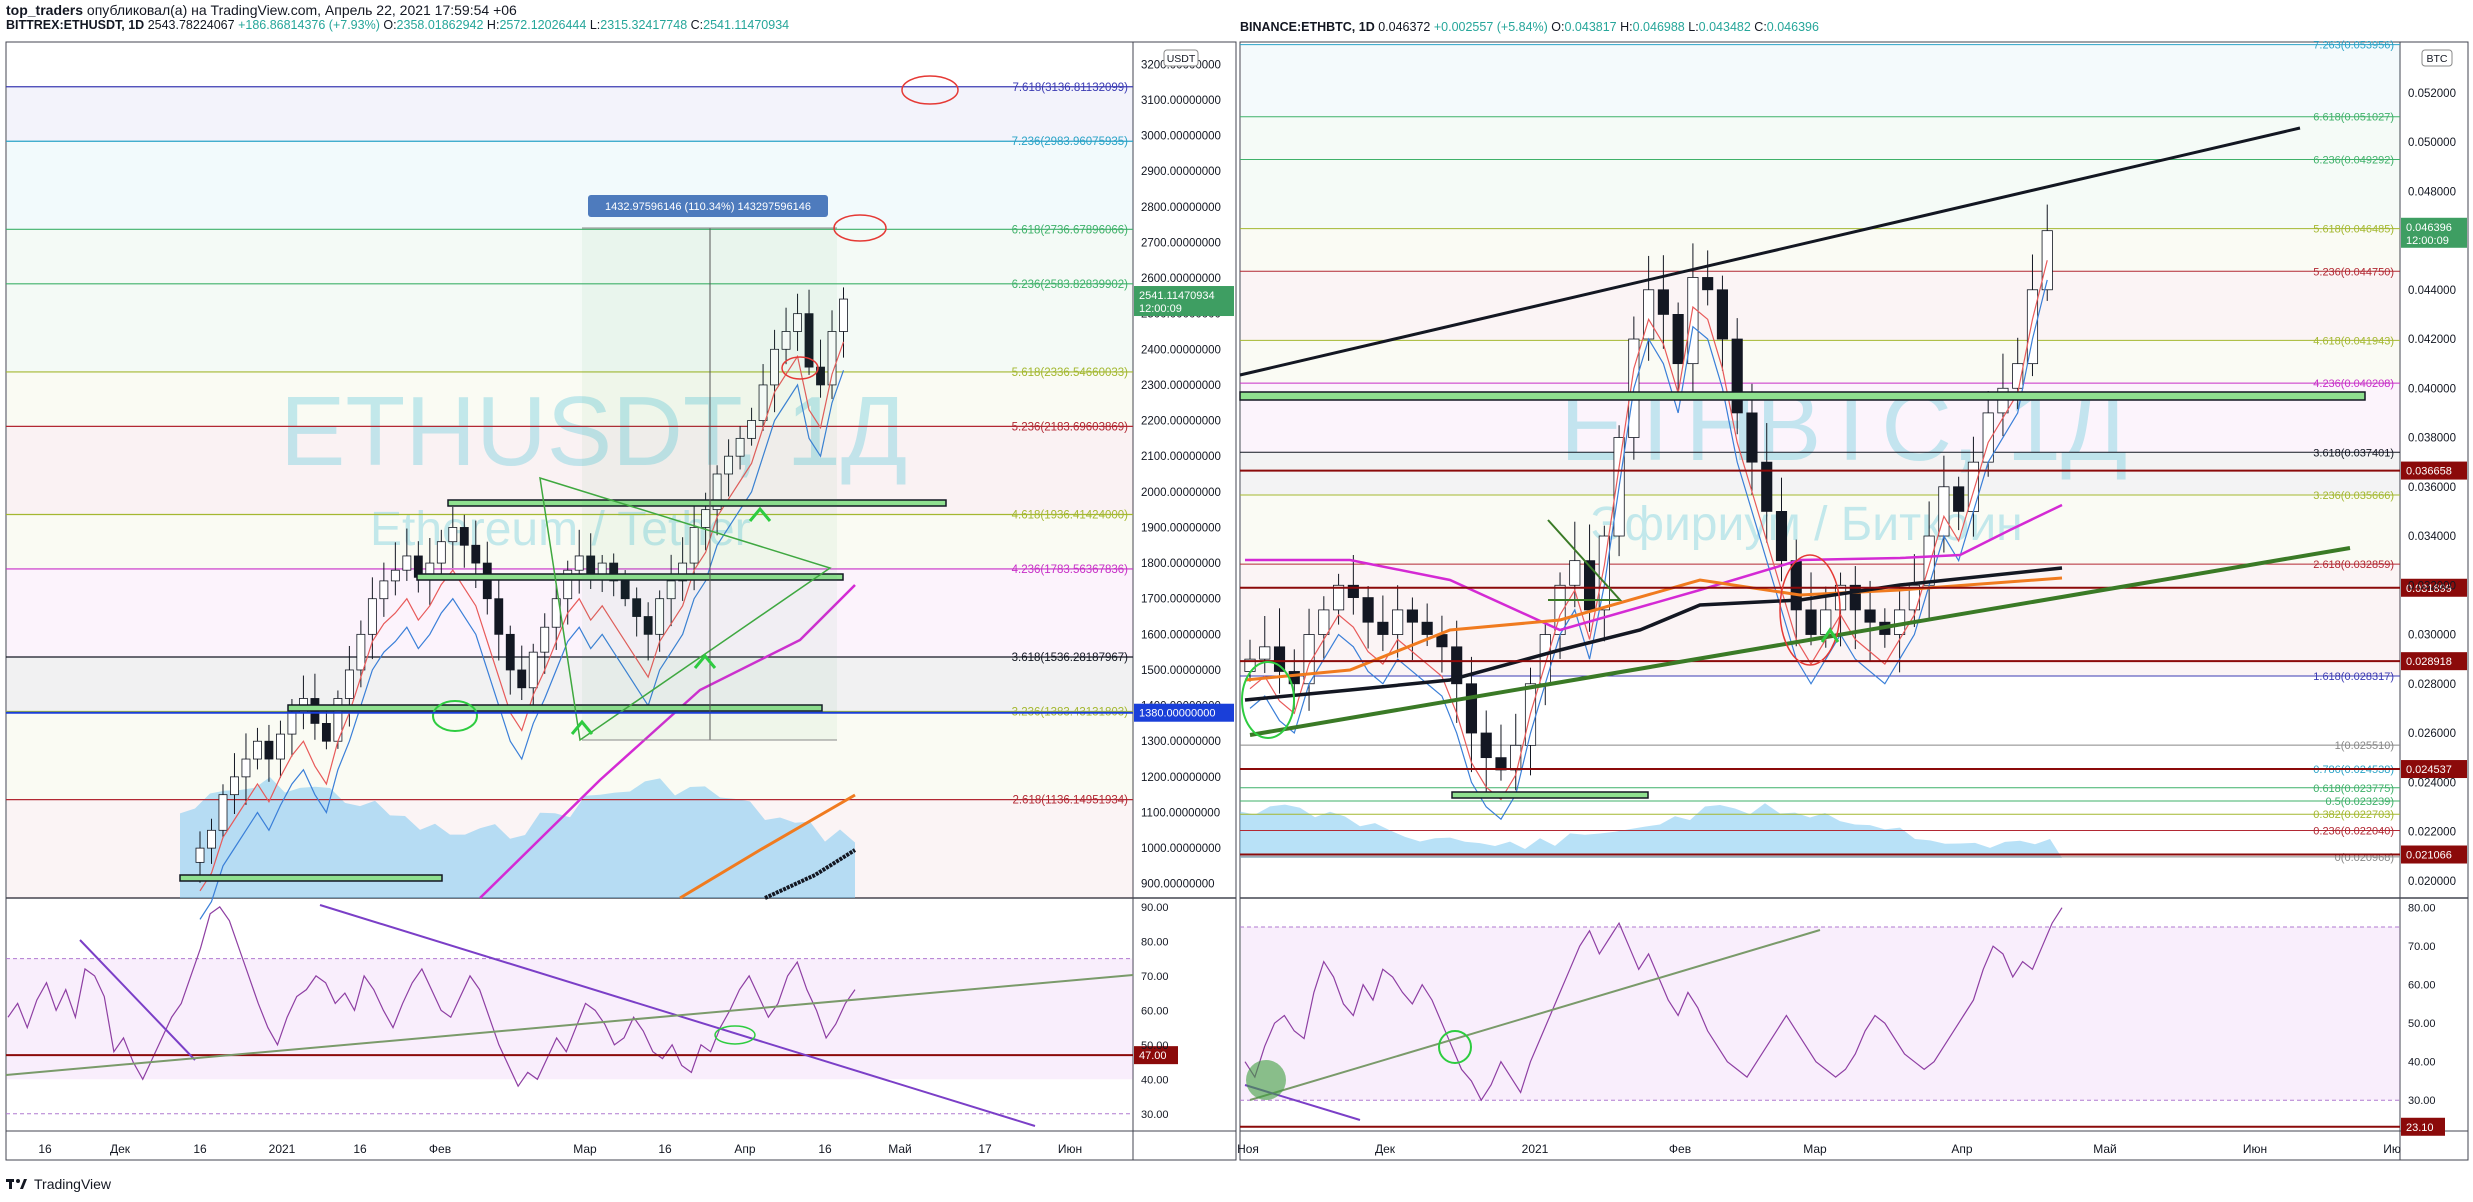  I want to click on left-fib-label: 3.618(1536.28187967), so click(1070, 658).